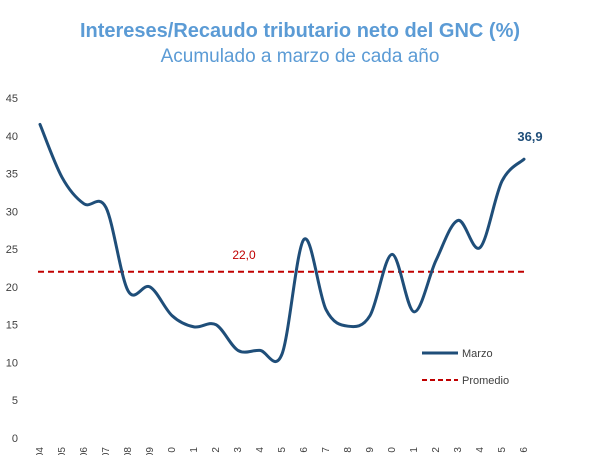 The height and width of the screenshot is (455, 600). I want to click on x-tick-label: 07, so click(106, 451).